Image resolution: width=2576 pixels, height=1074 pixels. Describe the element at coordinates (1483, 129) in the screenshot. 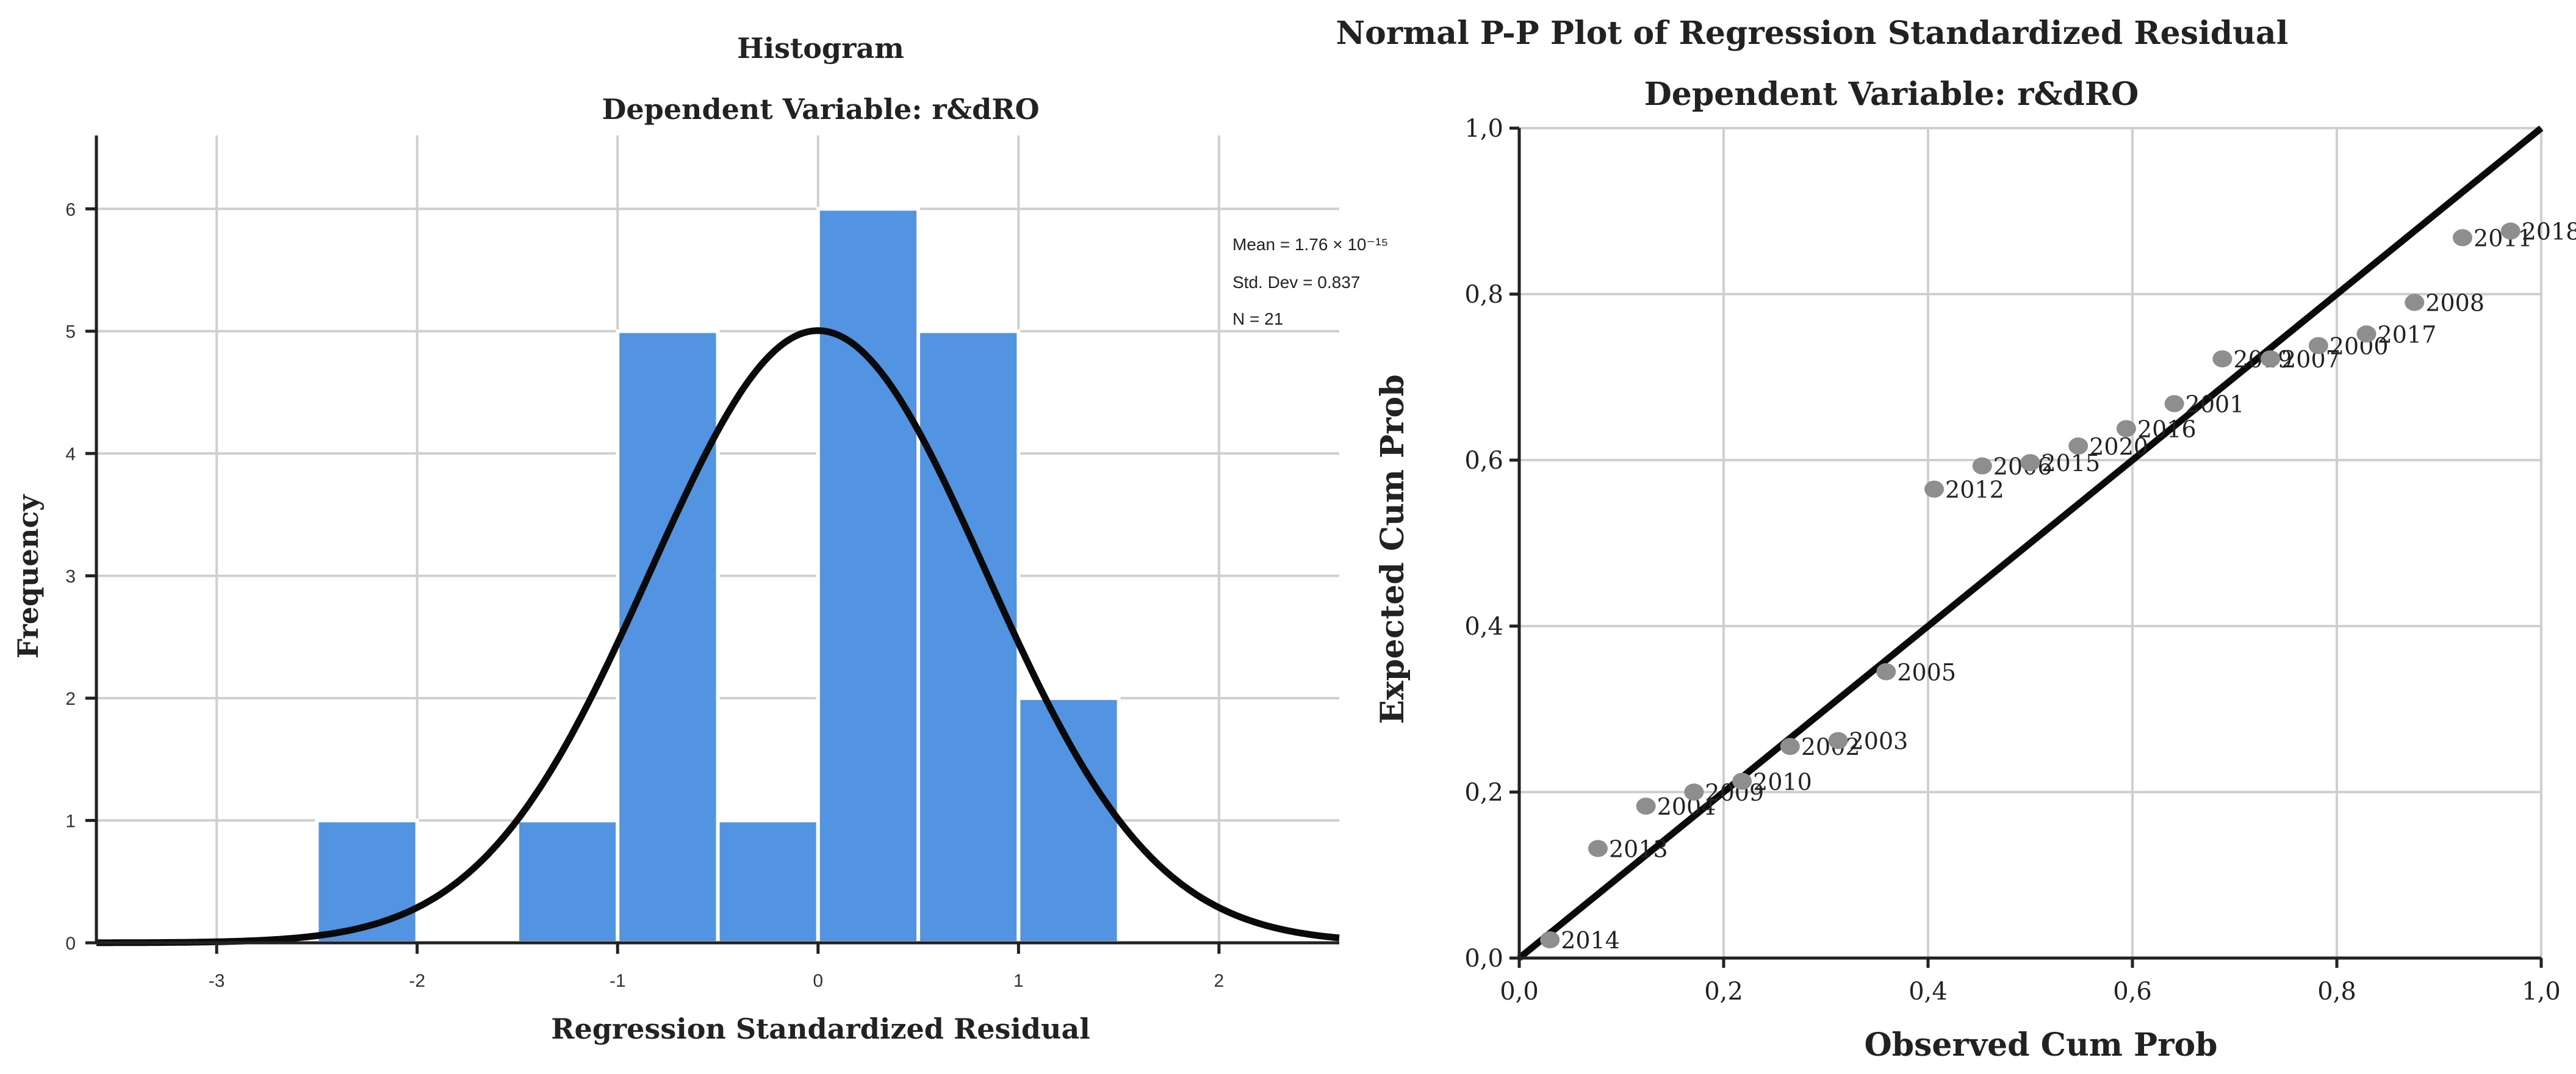

I see `y-tick-label: 1,0` at that location.